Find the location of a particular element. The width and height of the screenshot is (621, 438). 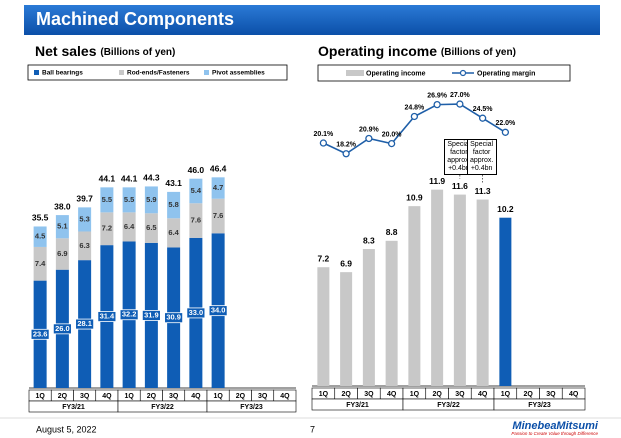

total-label: 39.7 is located at coordinates (84, 199).